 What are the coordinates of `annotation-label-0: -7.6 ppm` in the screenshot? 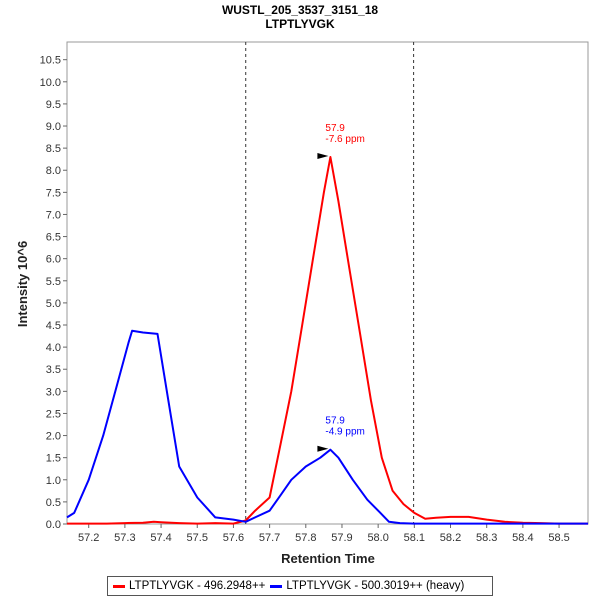 It's located at (344, 139).